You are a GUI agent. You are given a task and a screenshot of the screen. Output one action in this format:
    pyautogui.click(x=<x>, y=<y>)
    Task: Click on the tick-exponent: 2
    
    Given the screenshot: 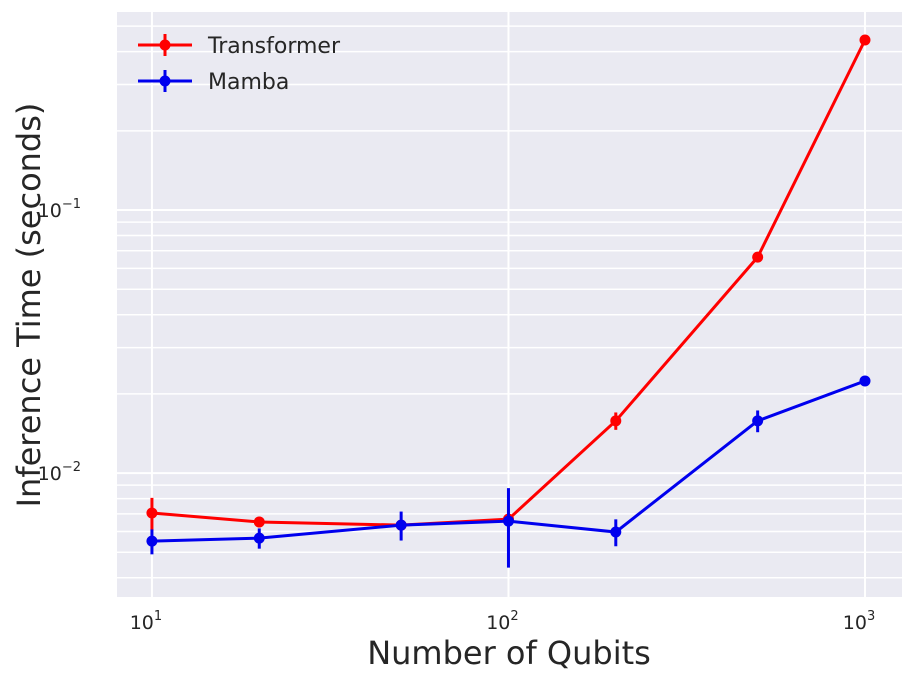 What is the action you would take?
    pyautogui.click(x=514, y=616)
    